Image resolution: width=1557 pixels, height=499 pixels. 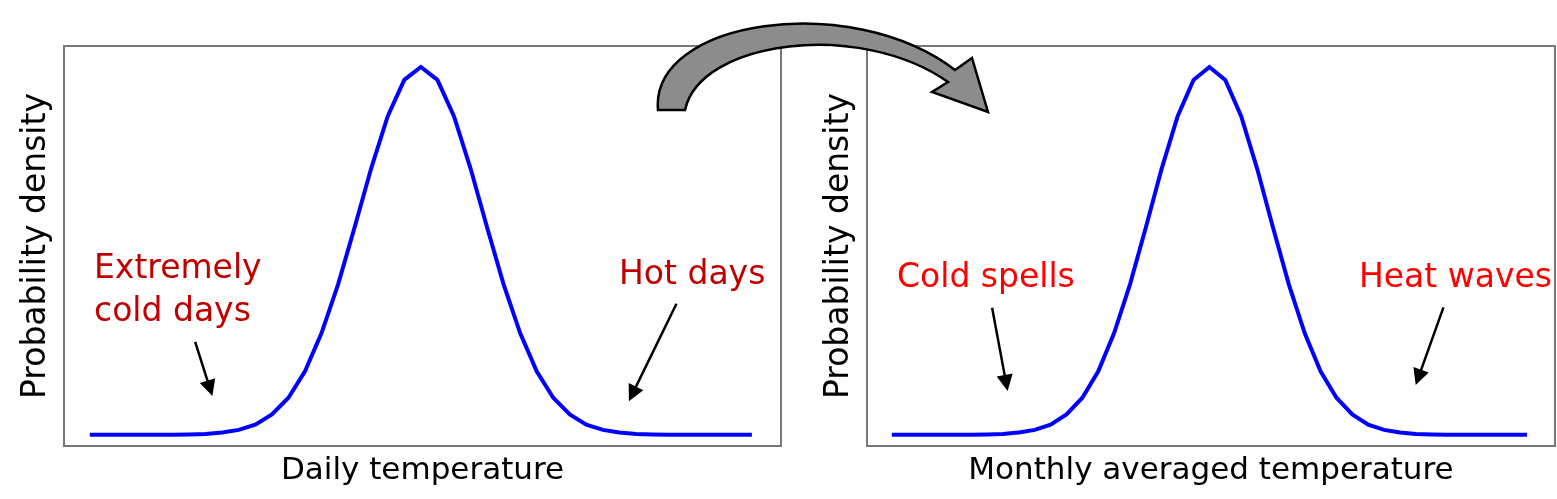 What do you see at coordinates (422, 468) in the screenshot?
I see `x-axis-title: Daily temperature` at bounding box center [422, 468].